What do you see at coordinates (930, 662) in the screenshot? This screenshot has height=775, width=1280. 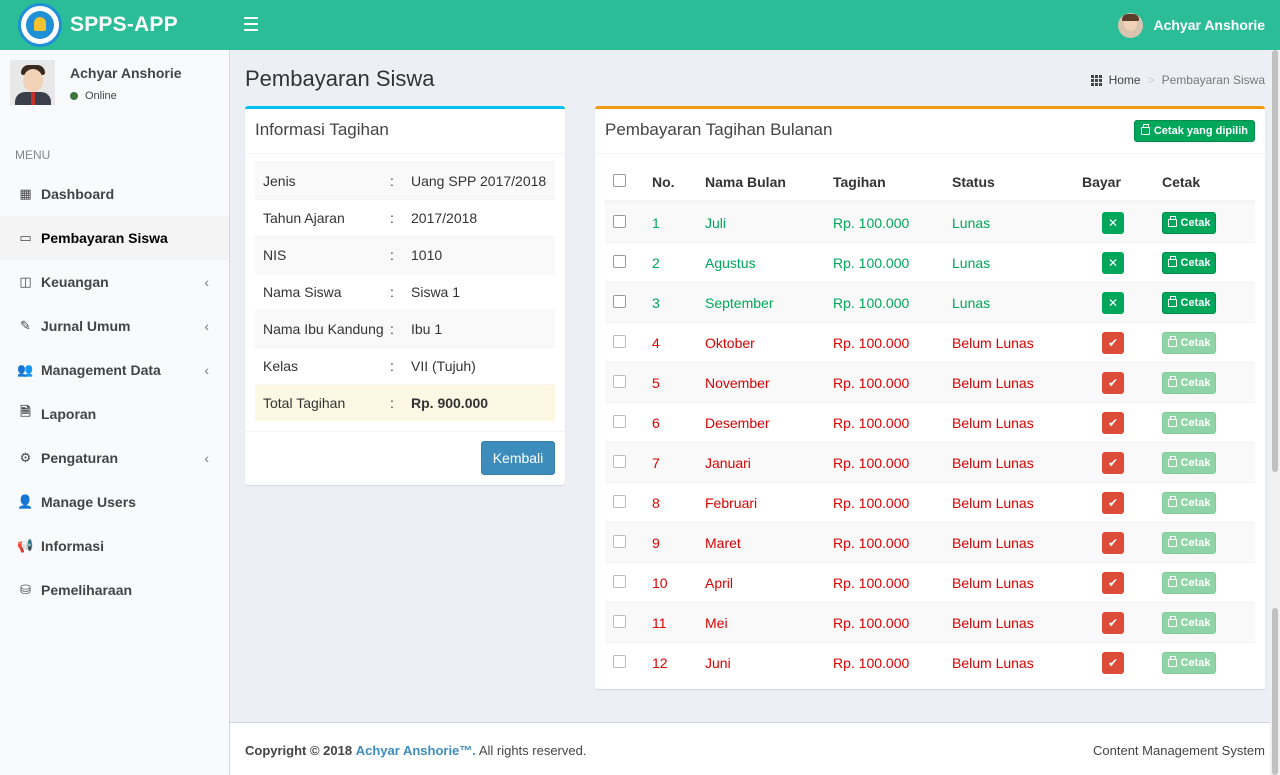 I see `table-row: 12 Juni Rp. 100.000 Belum Lunas ✔ Cetak` at bounding box center [930, 662].